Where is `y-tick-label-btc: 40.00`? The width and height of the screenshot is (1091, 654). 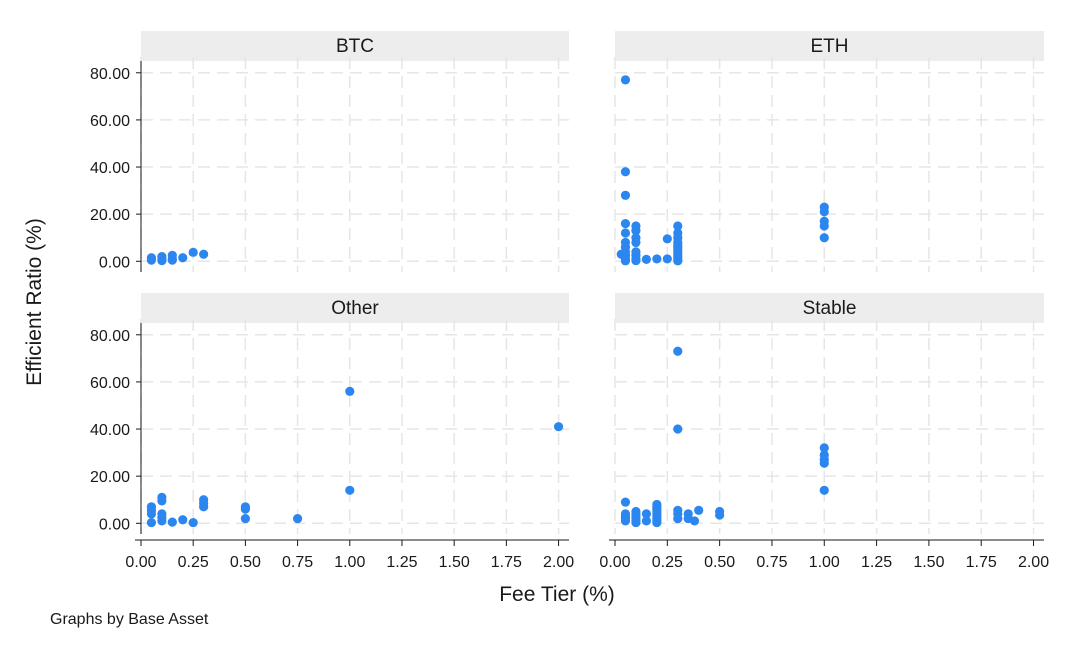
y-tick-label-btc: 40.00 is located at coordinates (110, 168).